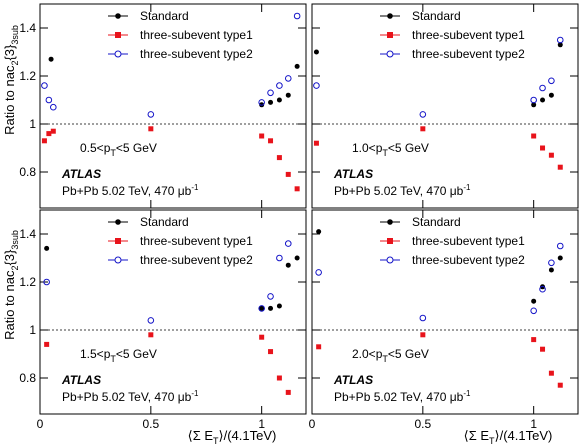  Describe the element at coordinates (367, 148) in the screenshot. I see `pt-main: 1.0<p` at that location.